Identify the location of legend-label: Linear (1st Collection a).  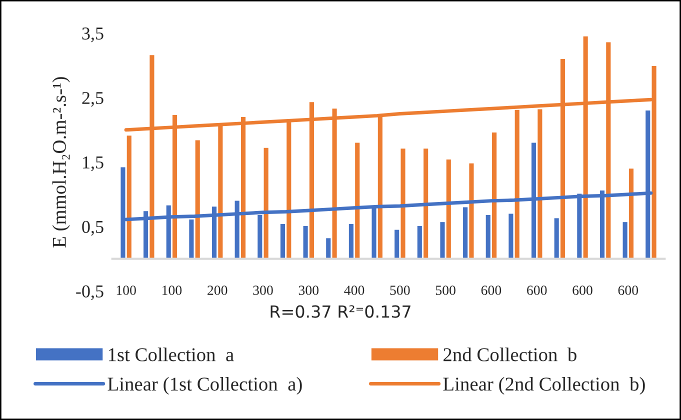
(205, 386).